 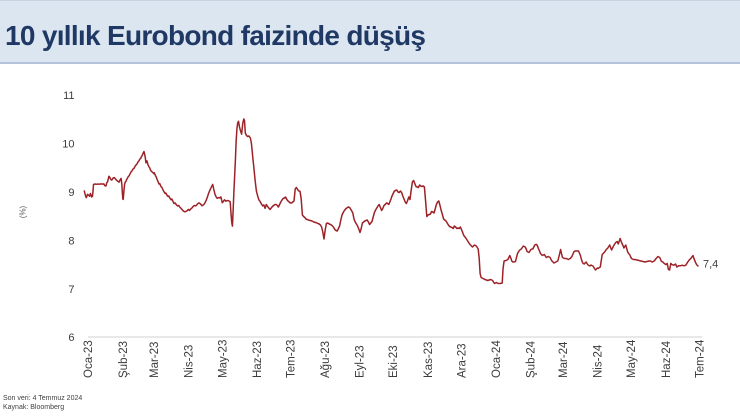 What do you see at coordinates (532, 359) in the screenshot?
I see `svg-text: Şub-24` at bounding box center [532, 359].